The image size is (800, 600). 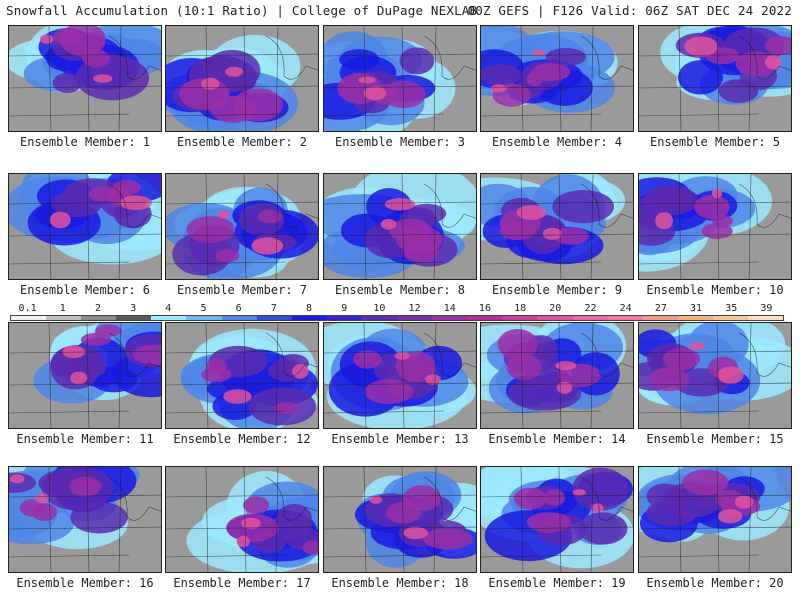 I want to click on member-label-20: Ensemble Member: 20, so click(x=715, y=583).